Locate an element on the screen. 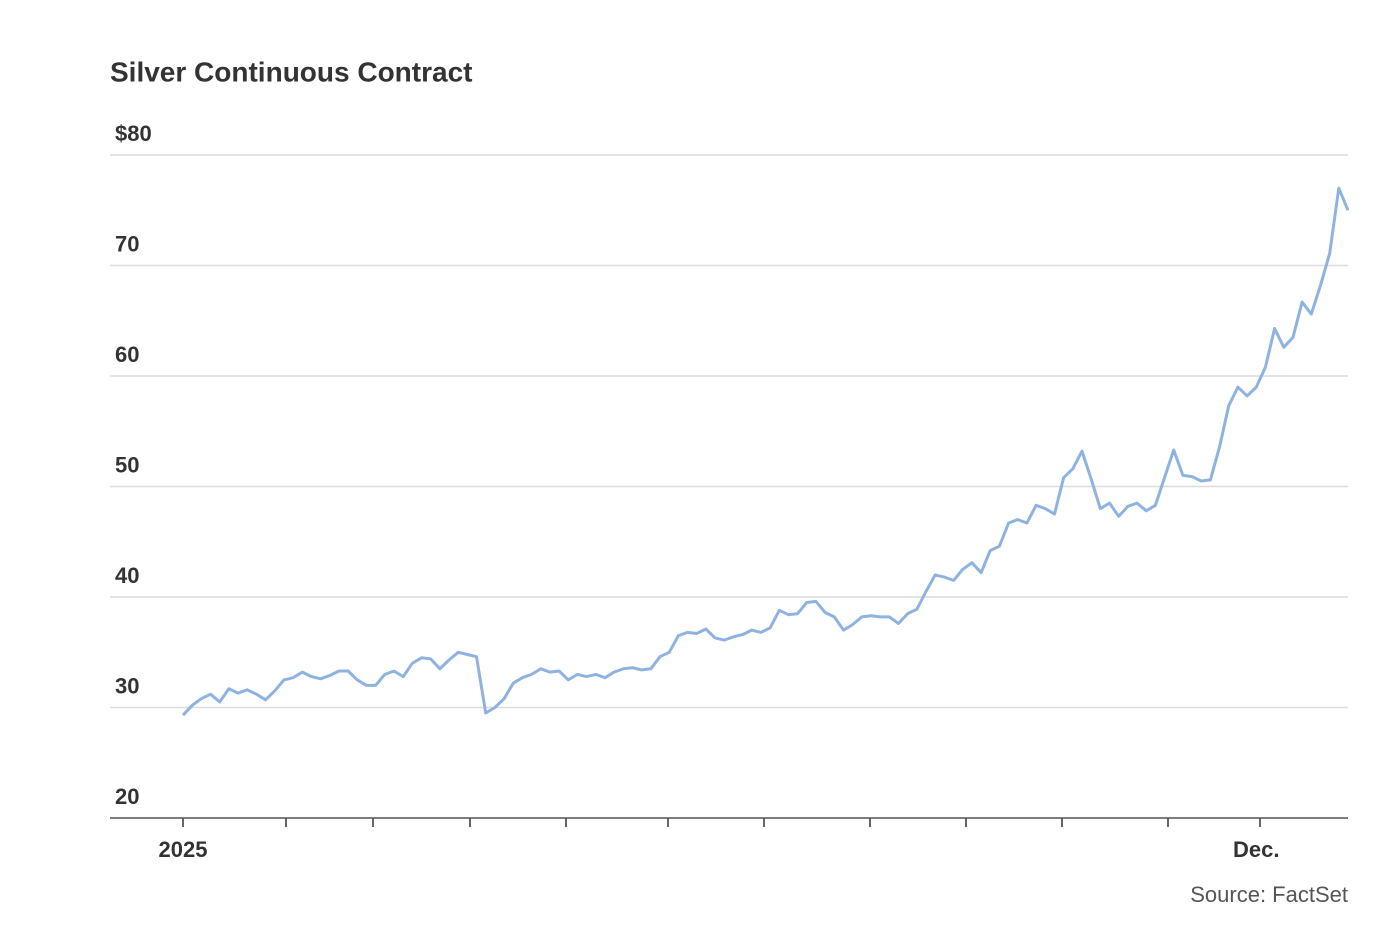 The height and width of the screenshot is (947, 1385). y-tick-label: 40 is located at coordinates (127, 575).